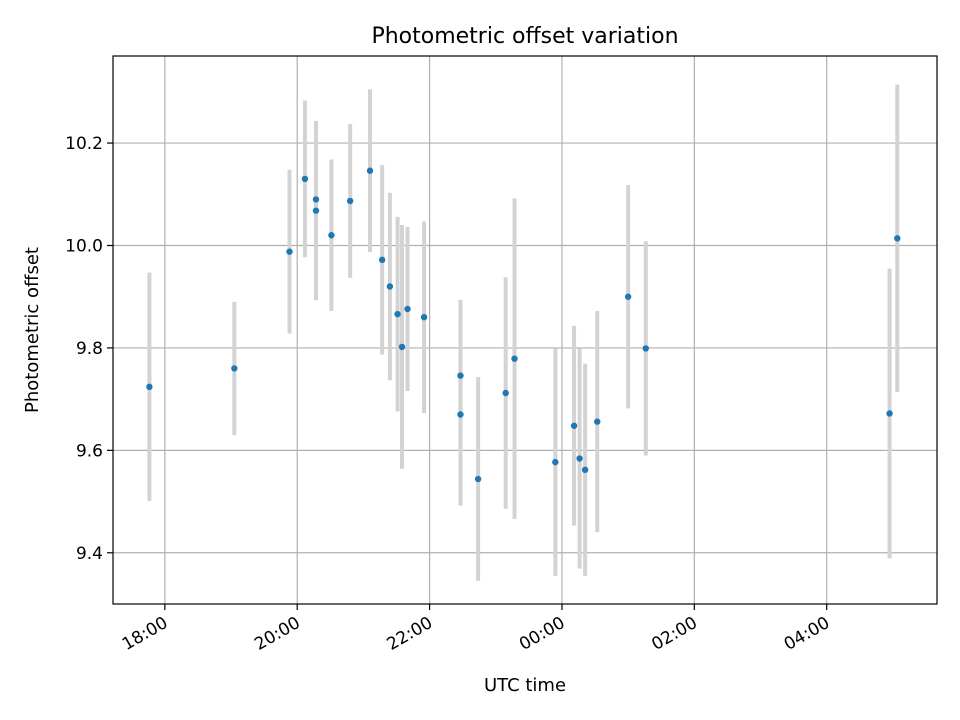 The image size is (960, 720). I want to click on y-axis-label: Photometric offset, so click(32, 330).